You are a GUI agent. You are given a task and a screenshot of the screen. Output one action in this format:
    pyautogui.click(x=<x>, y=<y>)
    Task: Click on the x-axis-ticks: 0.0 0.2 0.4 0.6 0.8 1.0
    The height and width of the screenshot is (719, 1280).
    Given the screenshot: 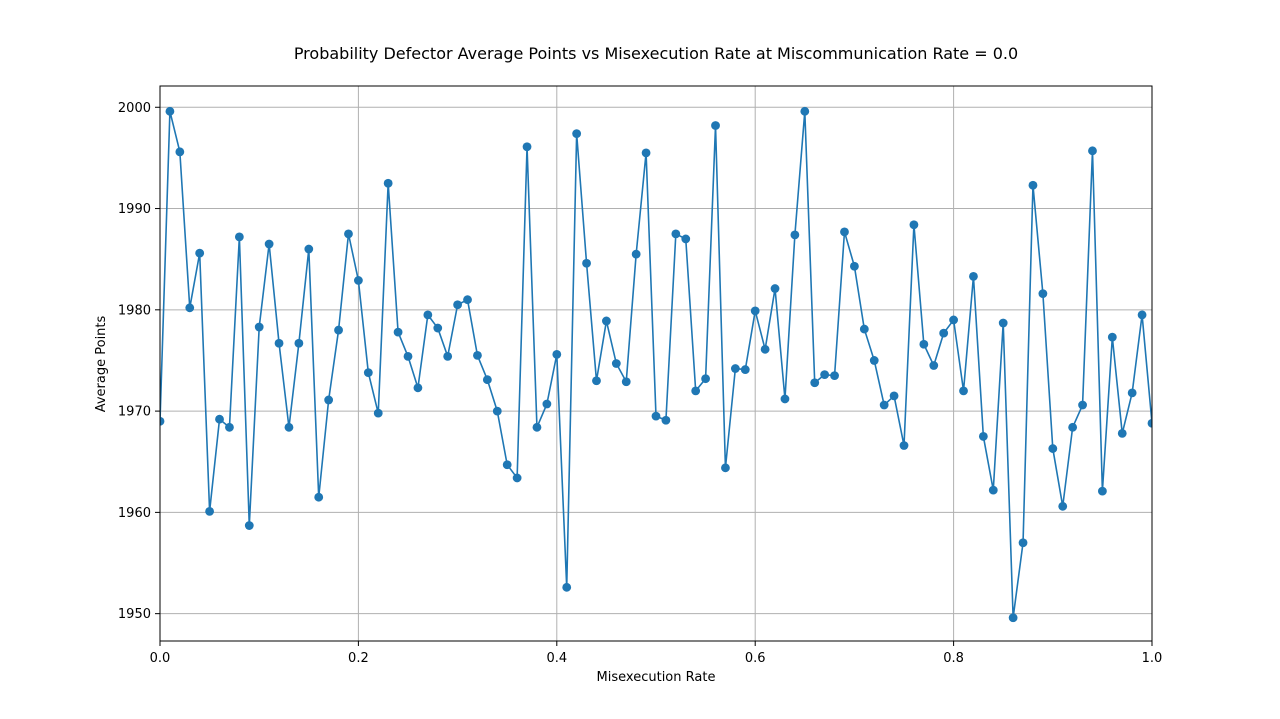 What is the action you would take?
    pyautogui.click(x=656, y=653)
    